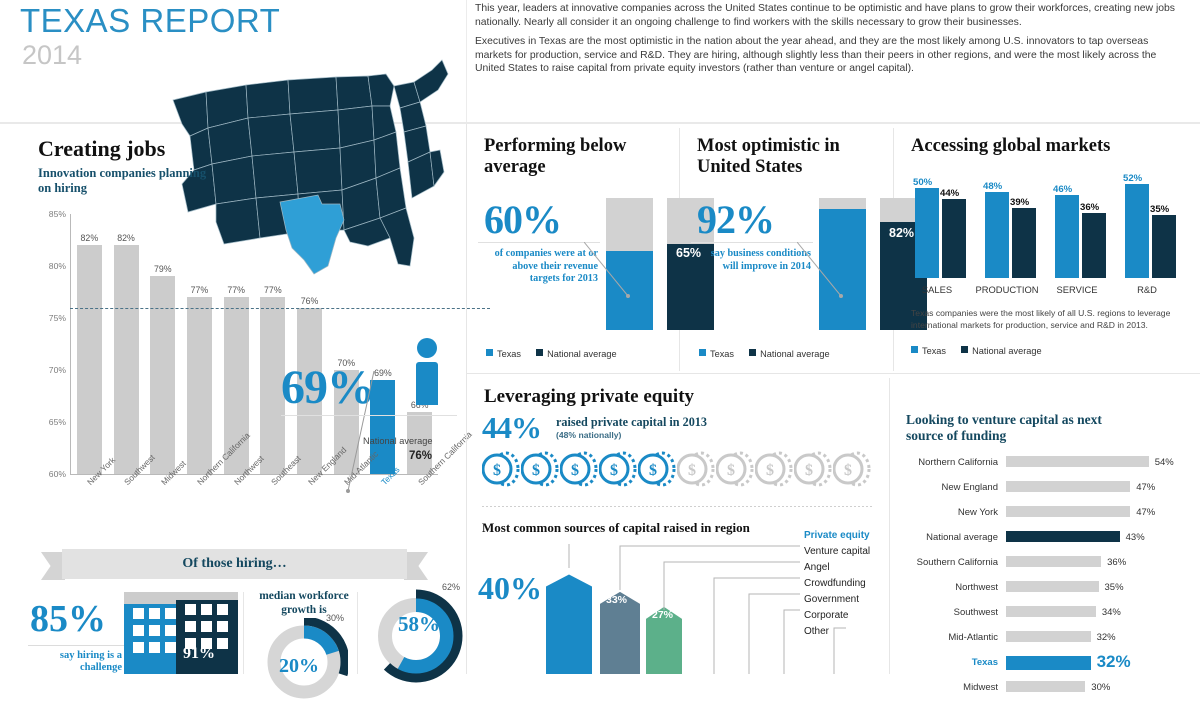  I want to click on lpe-bignum: 44%, so click(512, 427).